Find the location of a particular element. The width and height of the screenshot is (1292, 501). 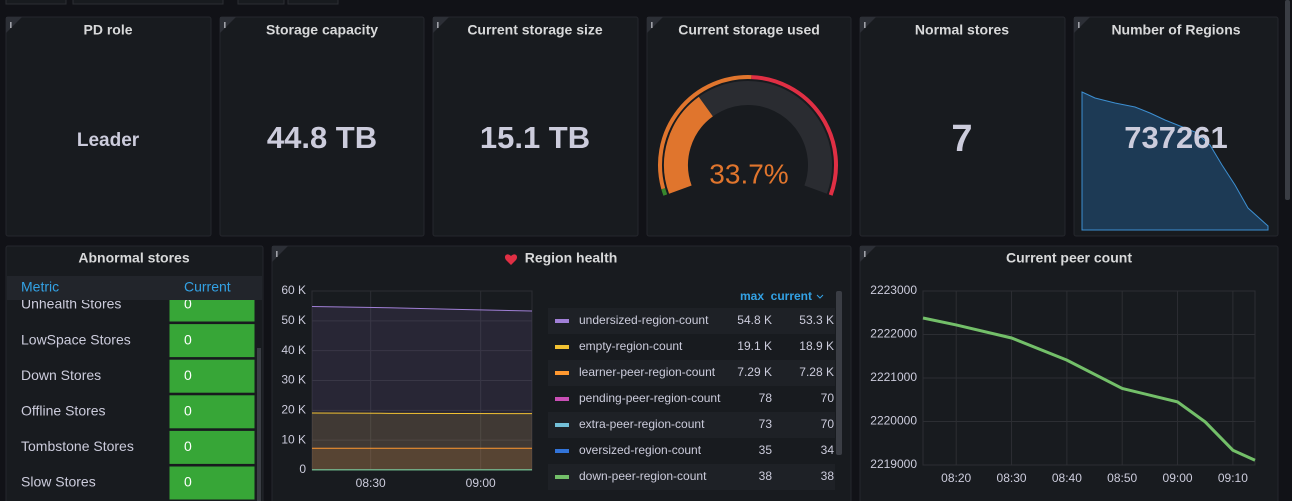

legend-name: undersized-region-count is located at coordinates (644, 320).